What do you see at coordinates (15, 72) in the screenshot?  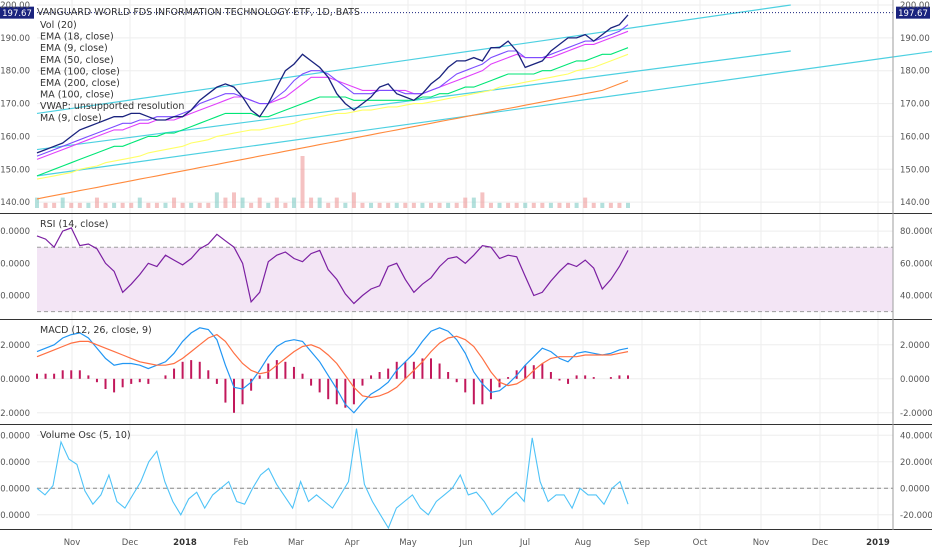 I see `y-tick-label-left: 180.00` at bounding box center [15, 72].